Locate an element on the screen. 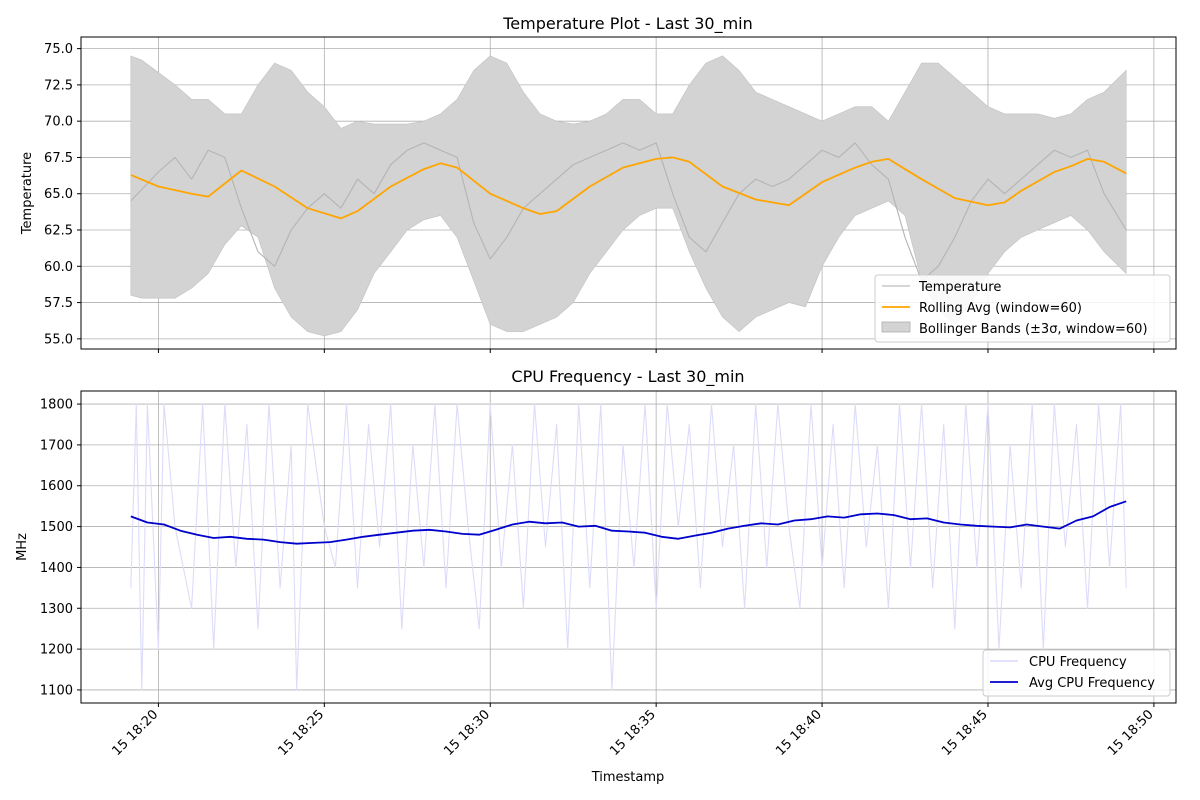  x-tick-label: 15 18:20 is located at coordinates (136, 733).